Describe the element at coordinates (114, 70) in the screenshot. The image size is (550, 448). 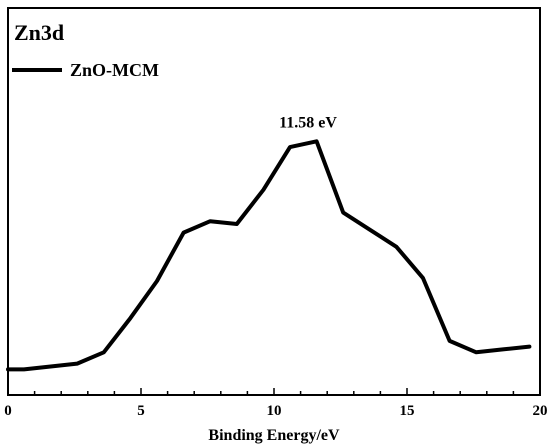
I see `legend-label: ZnO-MCM` at that location.